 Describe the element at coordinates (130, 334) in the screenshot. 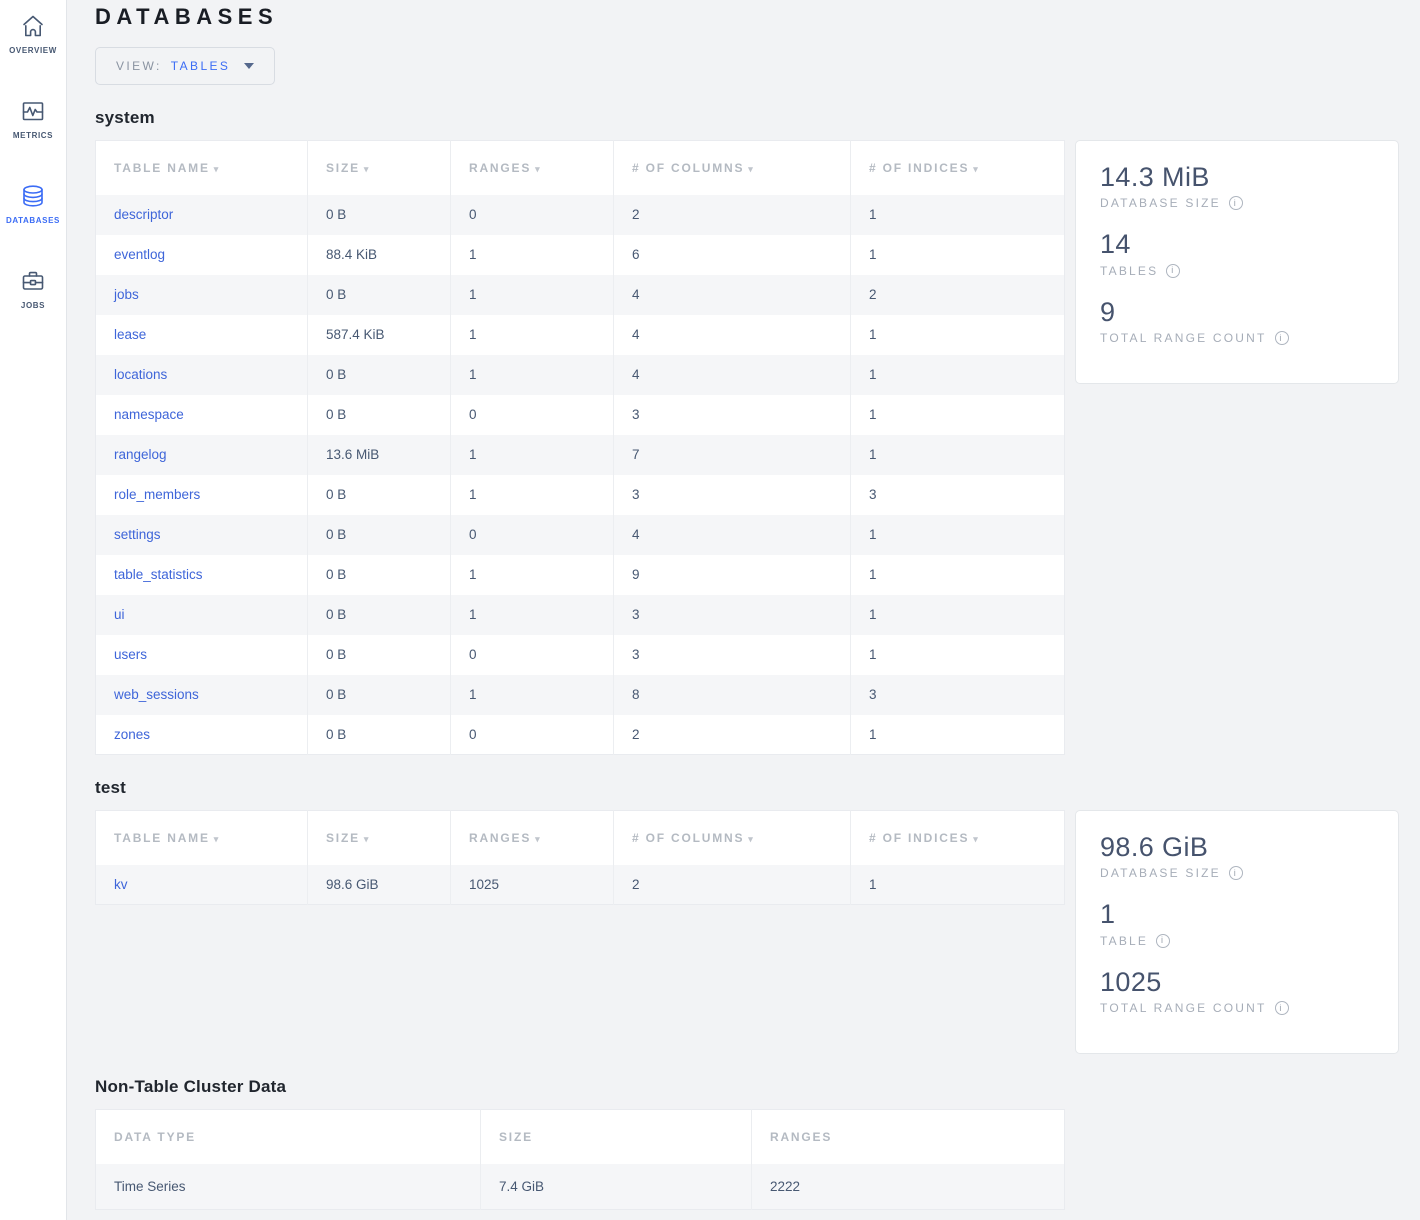

I see `table-name-link: lease` at that location.